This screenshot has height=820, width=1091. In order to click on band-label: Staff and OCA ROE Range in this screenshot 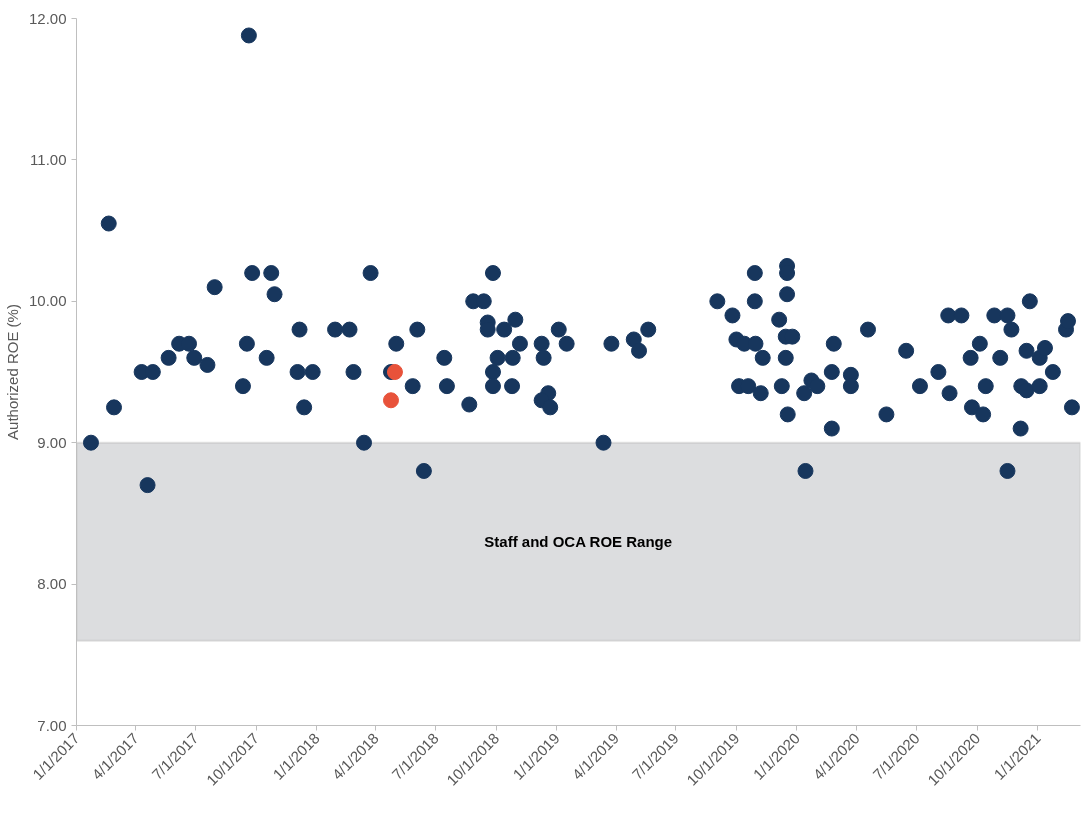, I will do `click(578, 542)`.